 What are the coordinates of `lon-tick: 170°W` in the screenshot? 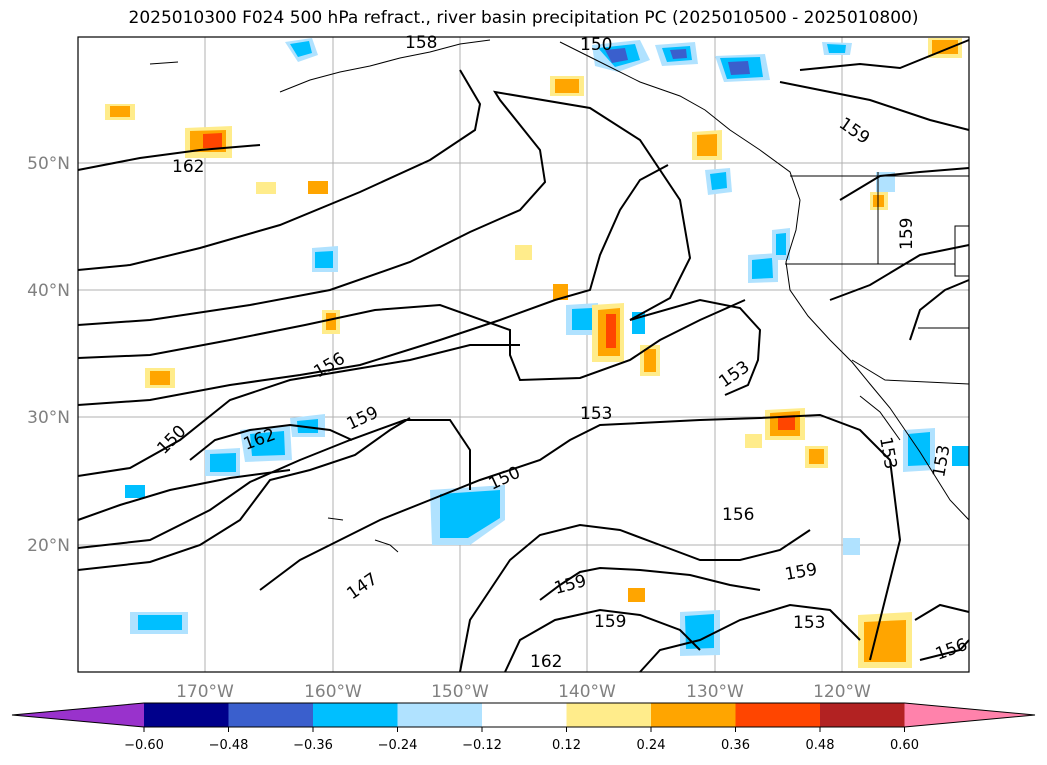 It's located at (205, 692).